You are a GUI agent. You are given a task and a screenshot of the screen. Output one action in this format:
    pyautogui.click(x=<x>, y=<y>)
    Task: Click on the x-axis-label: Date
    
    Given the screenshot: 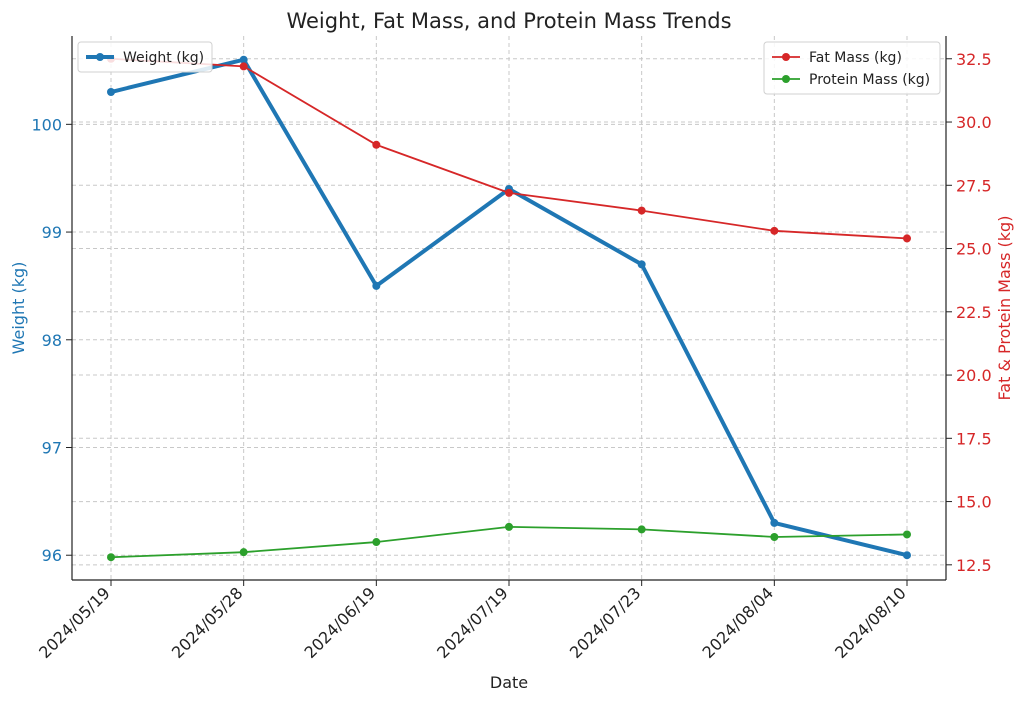 What is the action you would take?
    pyautogui.click(x=509, y=682)
    